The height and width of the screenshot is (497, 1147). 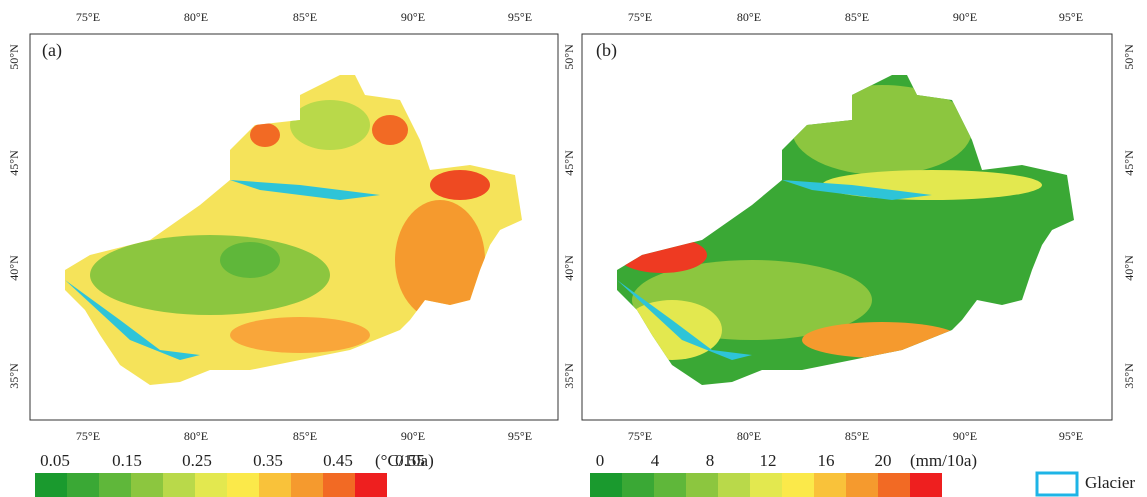 I want to click on colorbar-label: 12, so click(x=768, y=460).